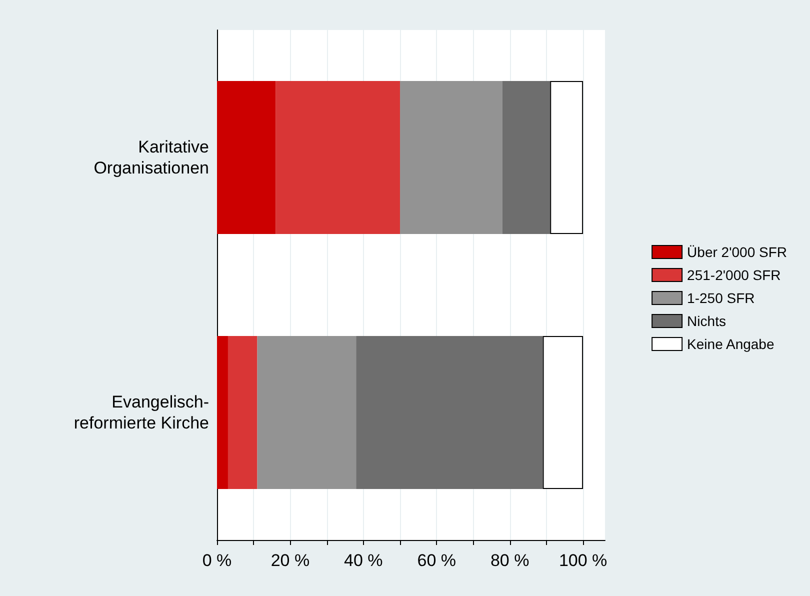 The height and width of the screenshot is (596, 810). I want to click on legend-label: 251-2'000 SFR, so click(734, 275).